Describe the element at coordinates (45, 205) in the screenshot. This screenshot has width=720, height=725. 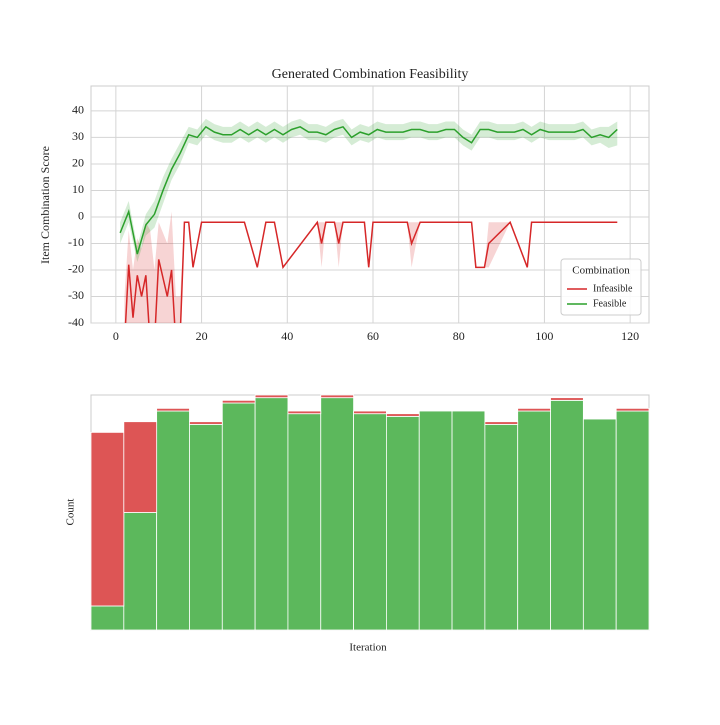
I see `y-axis-label: Item Combination Score` at that location.